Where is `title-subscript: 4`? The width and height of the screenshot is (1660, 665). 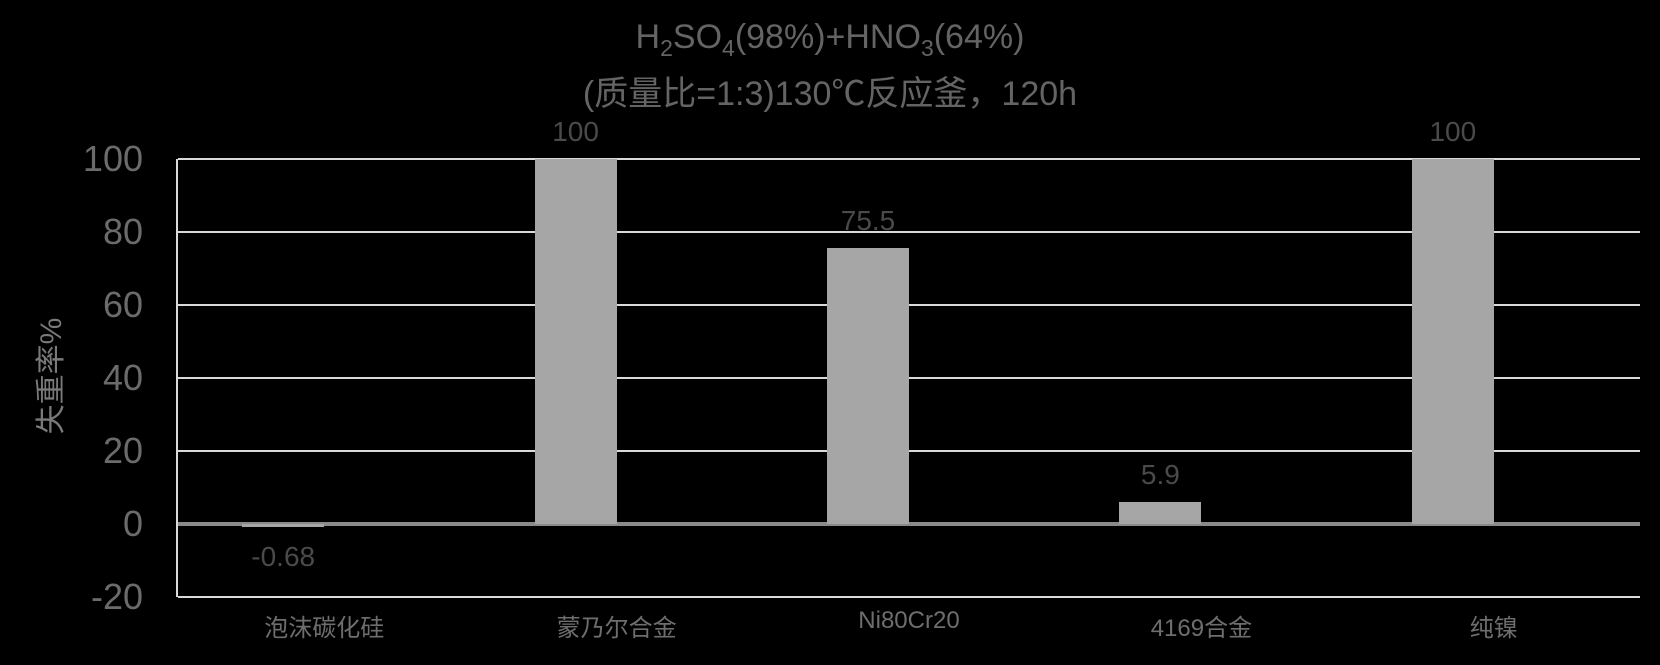
title-subscript: 4 is located at coordinates (728, 48).